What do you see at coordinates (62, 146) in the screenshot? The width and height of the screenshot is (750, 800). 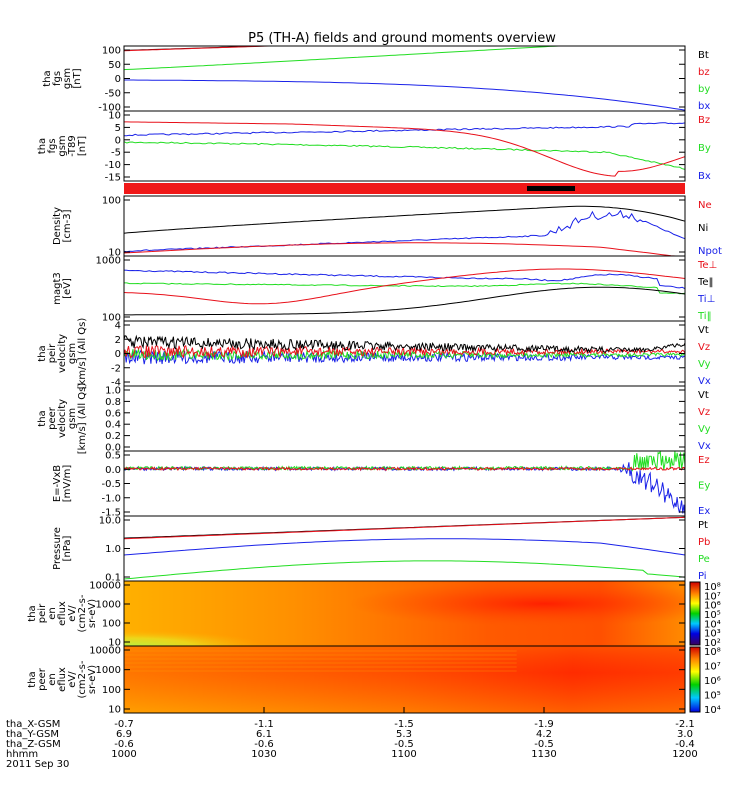 I see `y-axis-label: tha fgs gsm -T89 [nT]` at bounding box center [62, 146].